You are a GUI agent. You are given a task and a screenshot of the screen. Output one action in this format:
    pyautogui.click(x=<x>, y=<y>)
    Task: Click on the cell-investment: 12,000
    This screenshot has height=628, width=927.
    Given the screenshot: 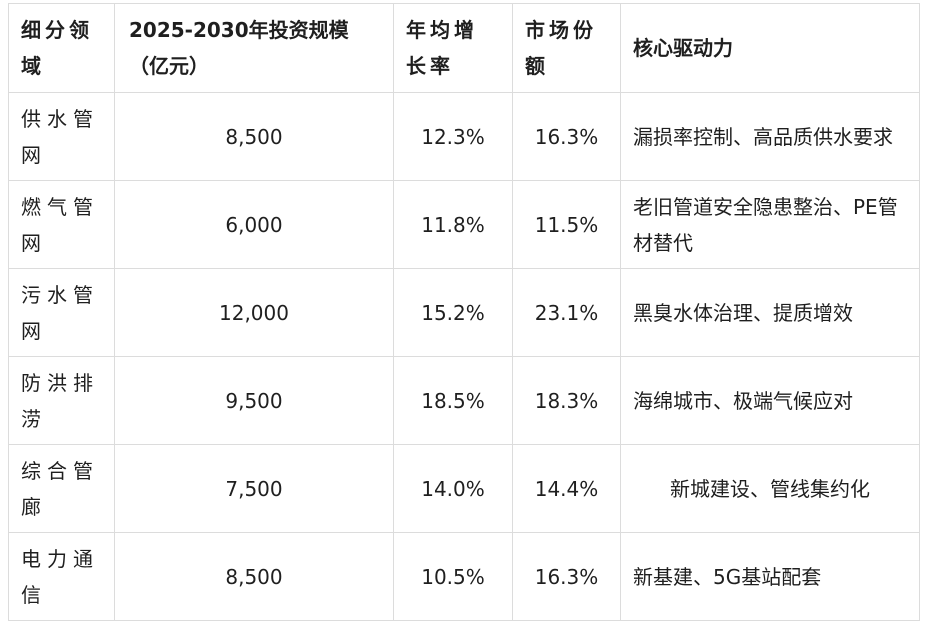 What is the action you would take?
    pyautogui.click(x=254, y=312)
    